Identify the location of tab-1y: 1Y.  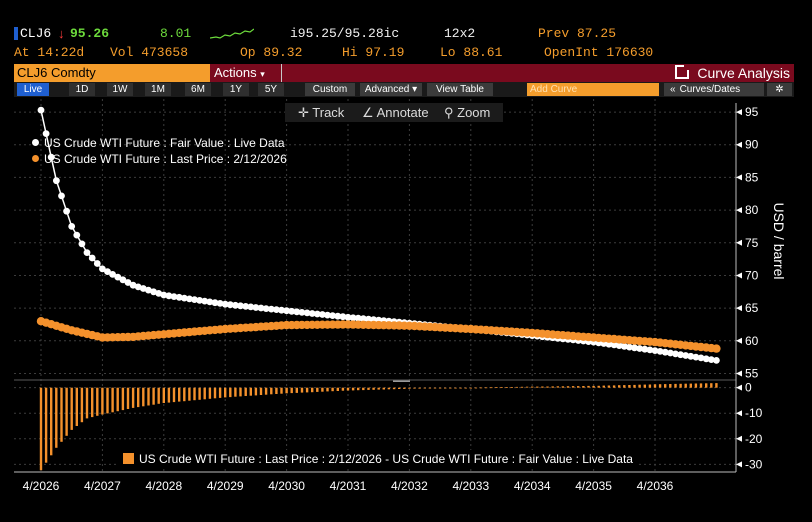
(236, 89).